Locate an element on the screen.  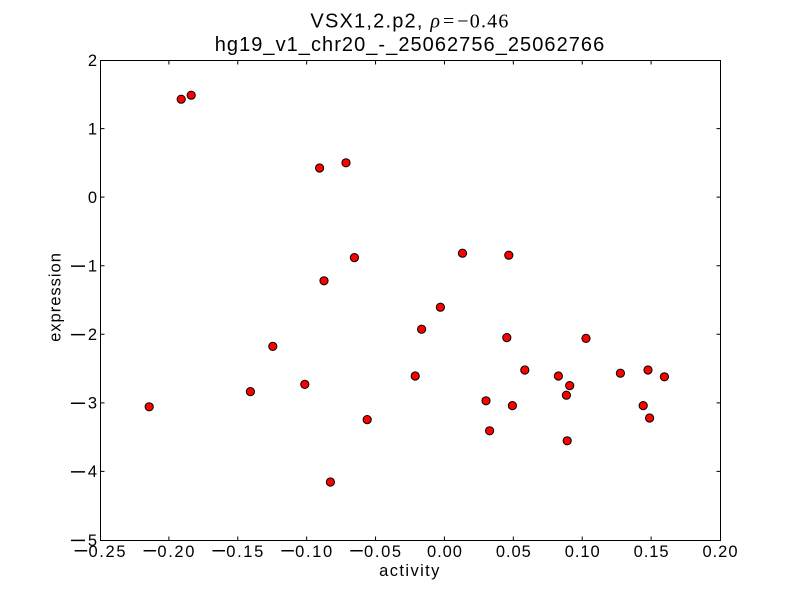
svg-text:hg19_v1_chr20_-_25062756_25062: hg19_v1_chr20_-_25062756_25062766 is located at coordinates (410, 45).